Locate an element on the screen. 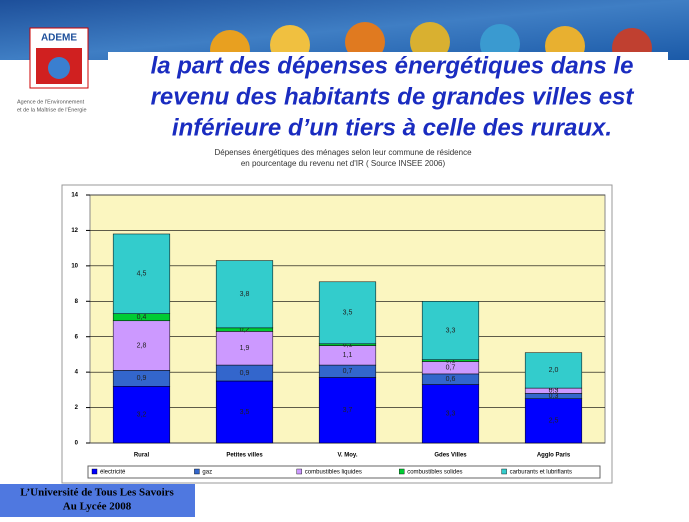 The image size is (689, 522). legend-label: carburants et lubrifiants is located at coordinates (541, 473).